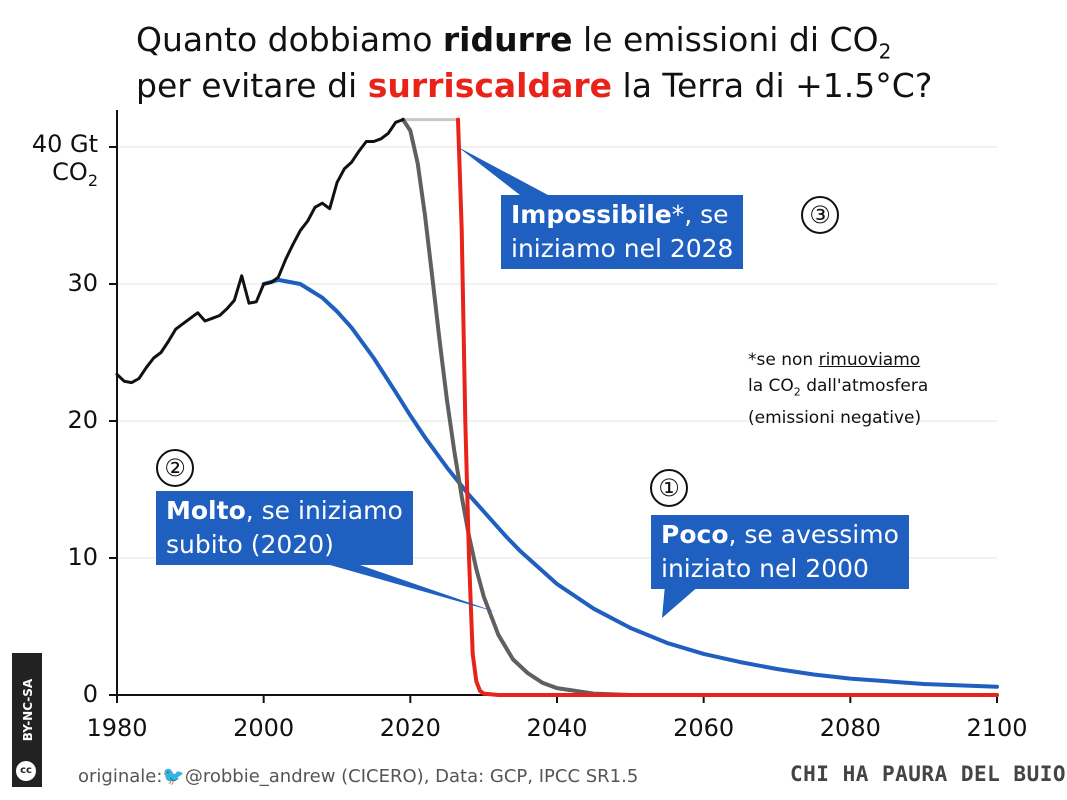 The height and width of the screenshot is (800, 1067). What do you see at coordinates (92, 180) in the screenshot?
I see `y-unit-subscript: 2` at bounding box center [92, 180].